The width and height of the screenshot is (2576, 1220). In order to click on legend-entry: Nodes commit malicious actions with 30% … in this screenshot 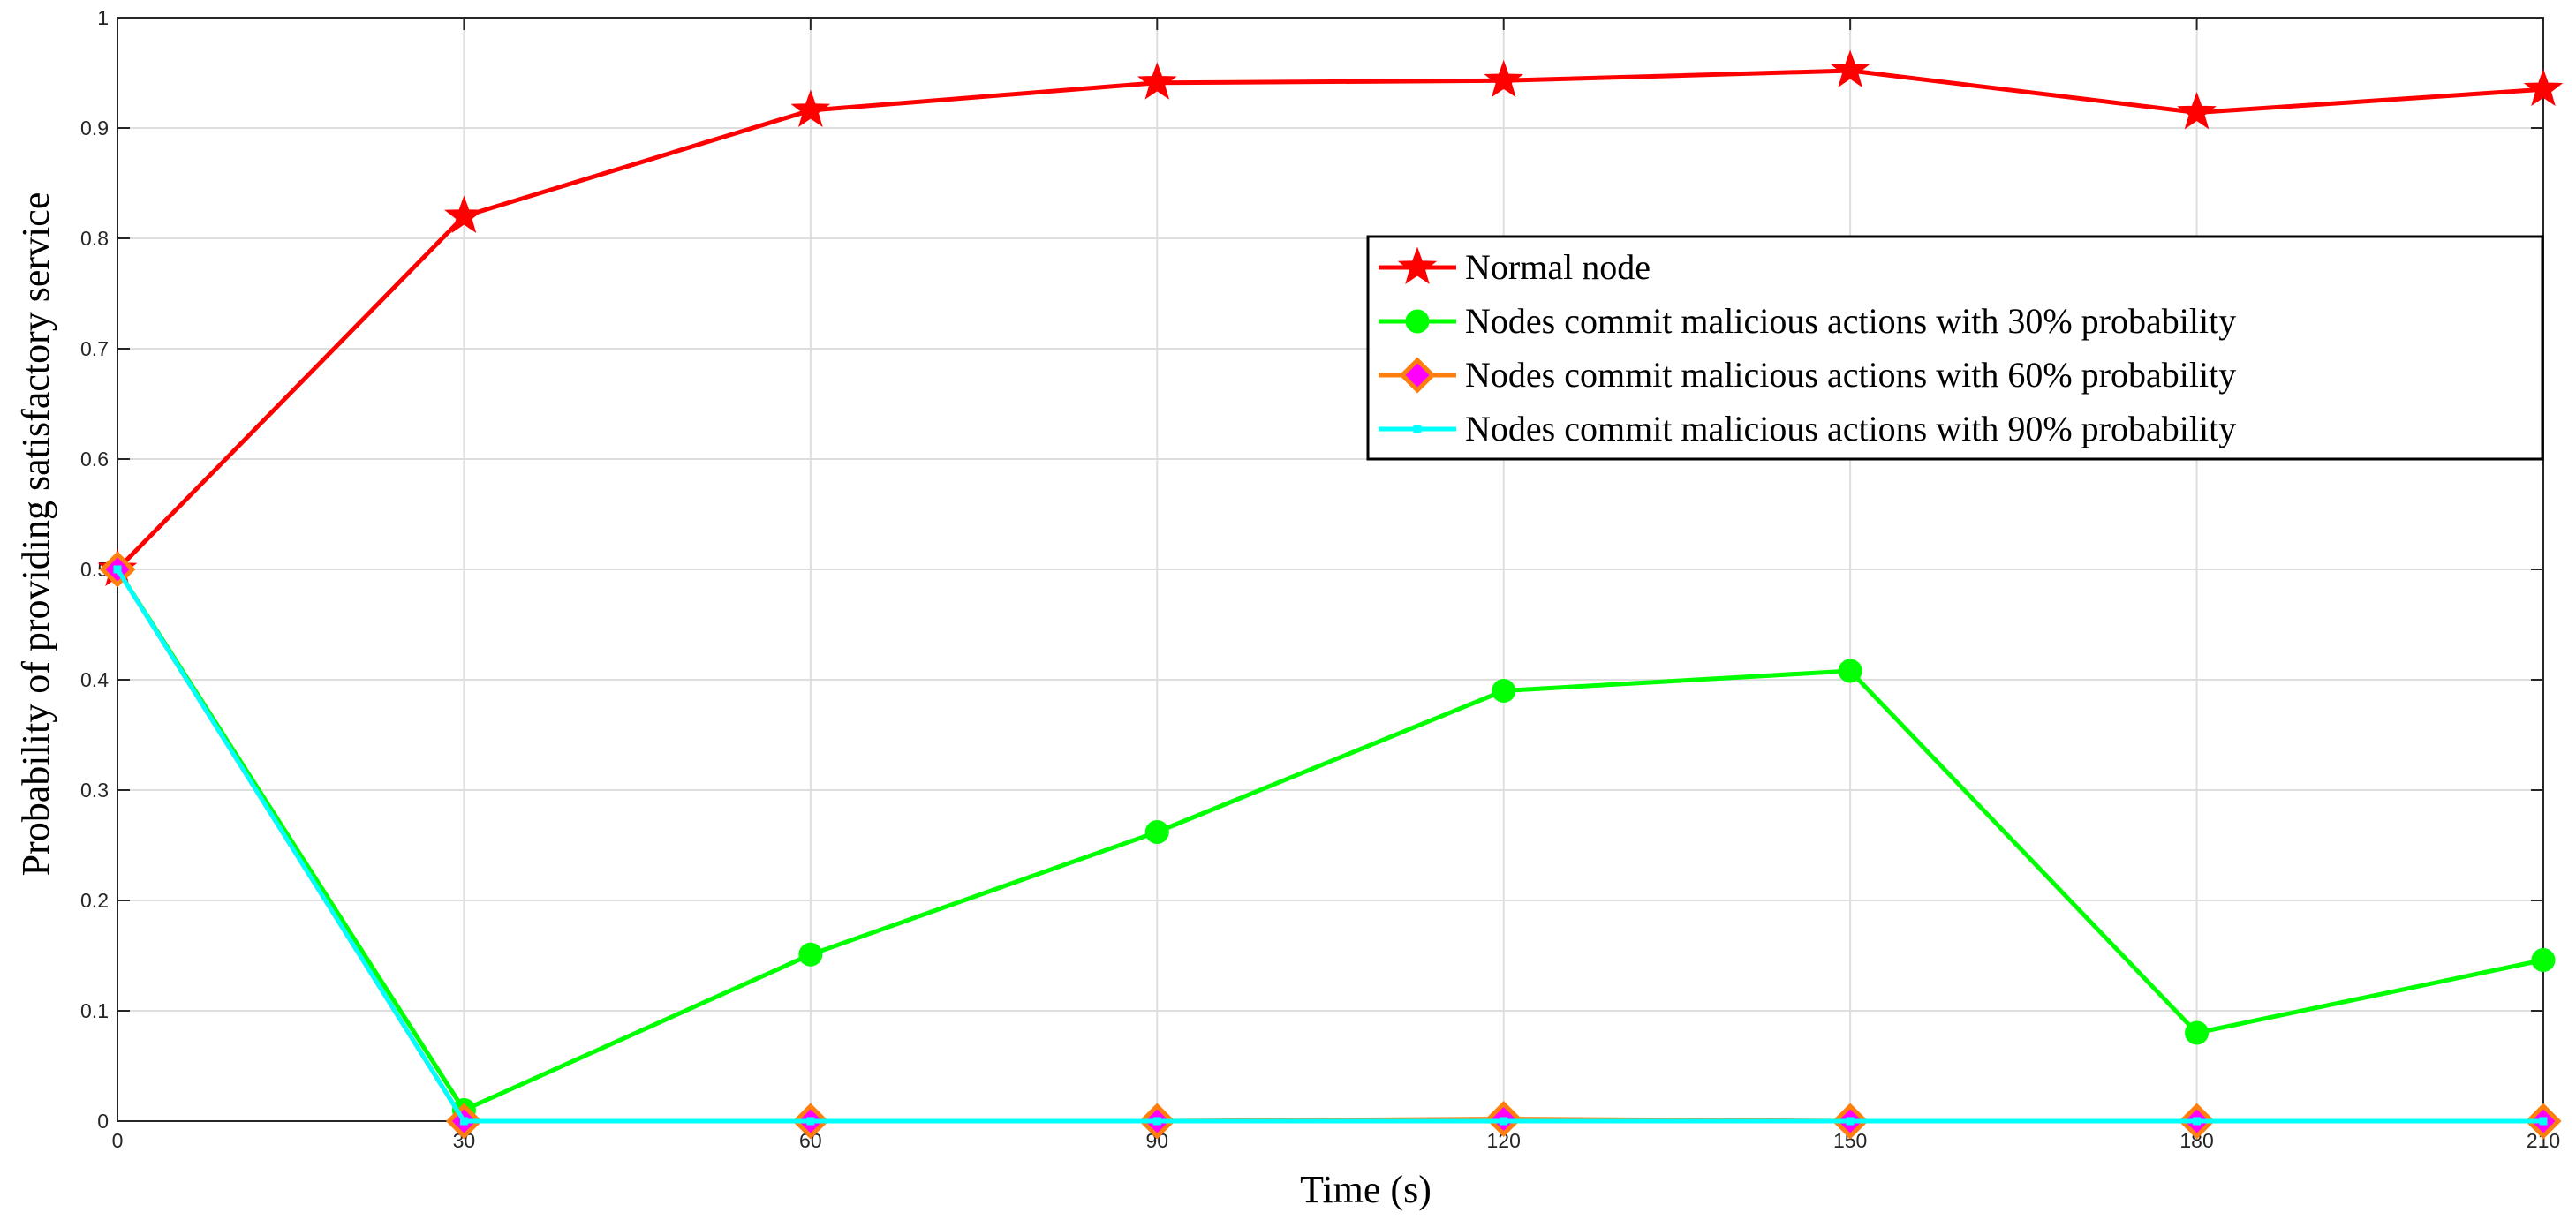, I will do `click(1807, 321)`.